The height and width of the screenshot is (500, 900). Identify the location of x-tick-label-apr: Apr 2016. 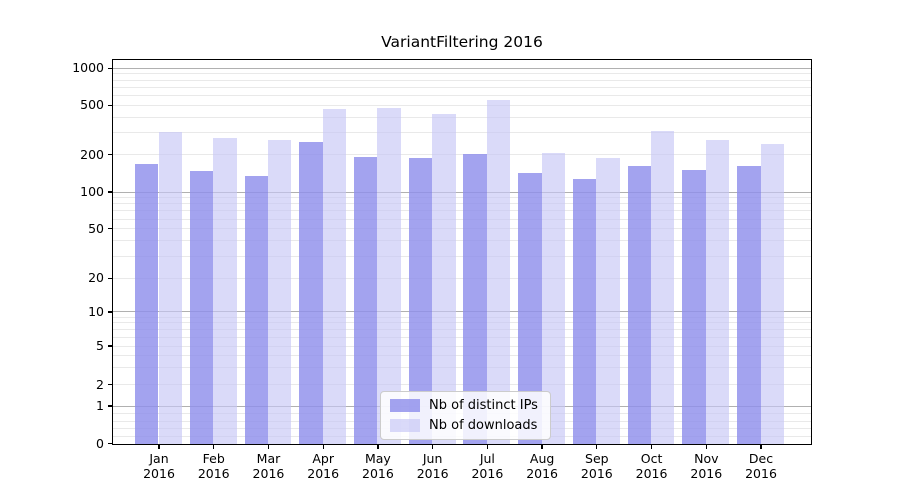
(323, 466).